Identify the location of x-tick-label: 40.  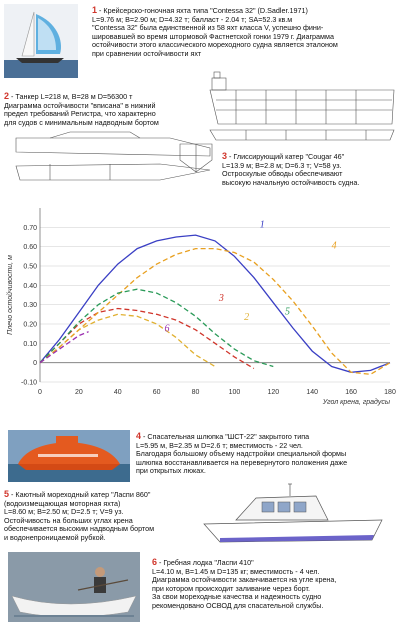
(118, 392).